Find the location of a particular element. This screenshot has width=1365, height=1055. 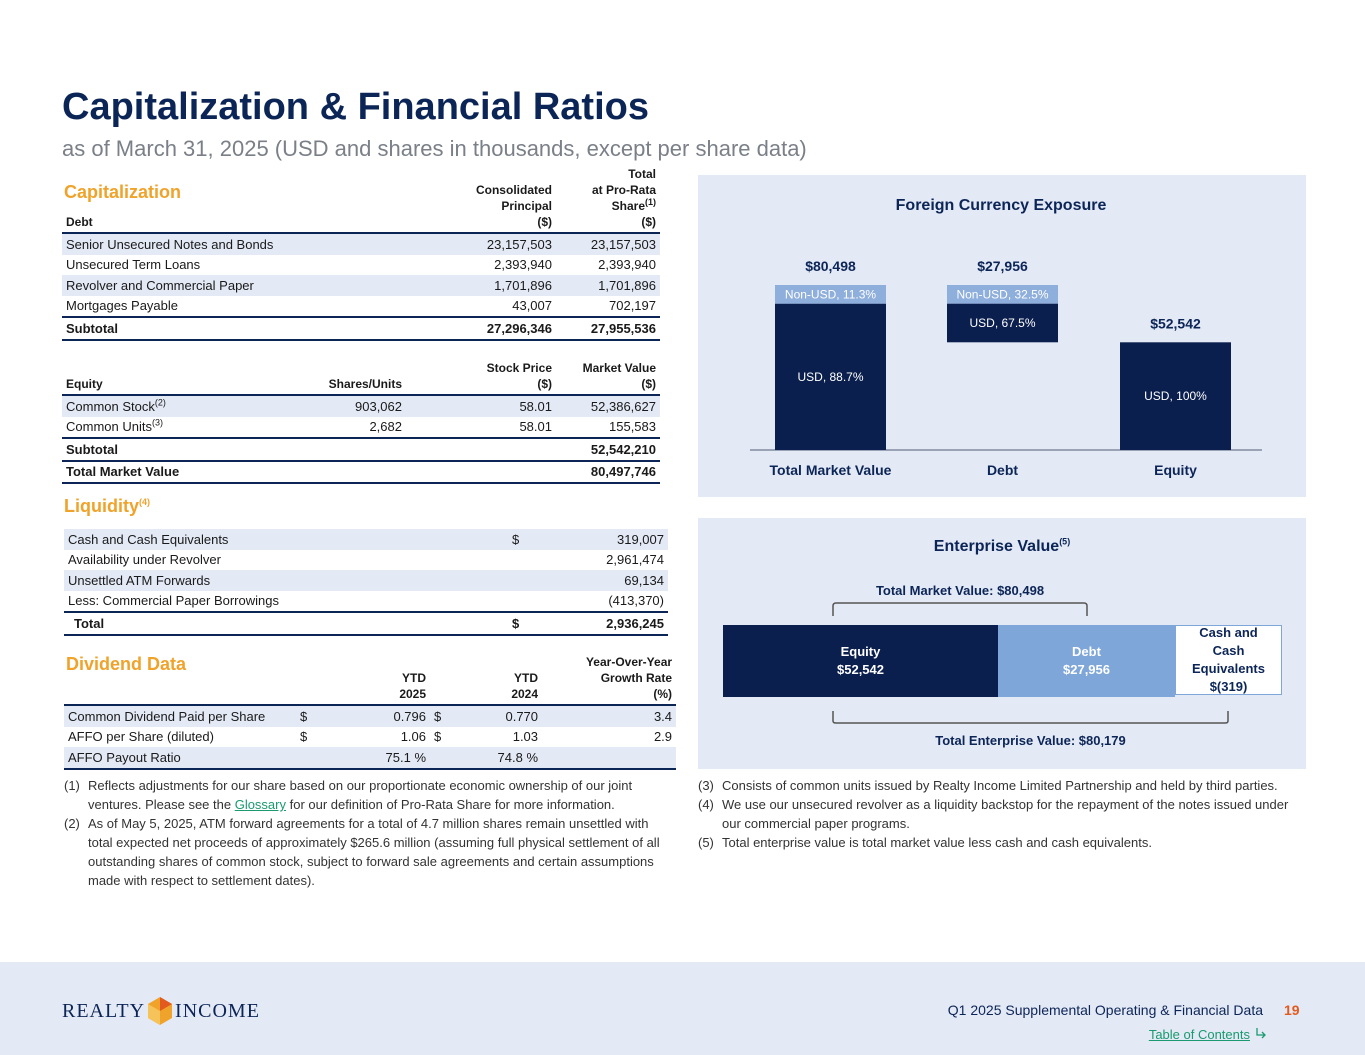

cell-text: 27,955,536 is located at coordinates (623, 328).